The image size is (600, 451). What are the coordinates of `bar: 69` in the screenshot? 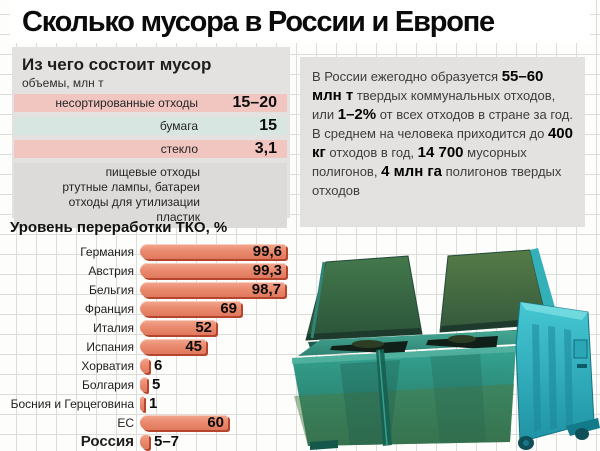 It's located at (190, 308).